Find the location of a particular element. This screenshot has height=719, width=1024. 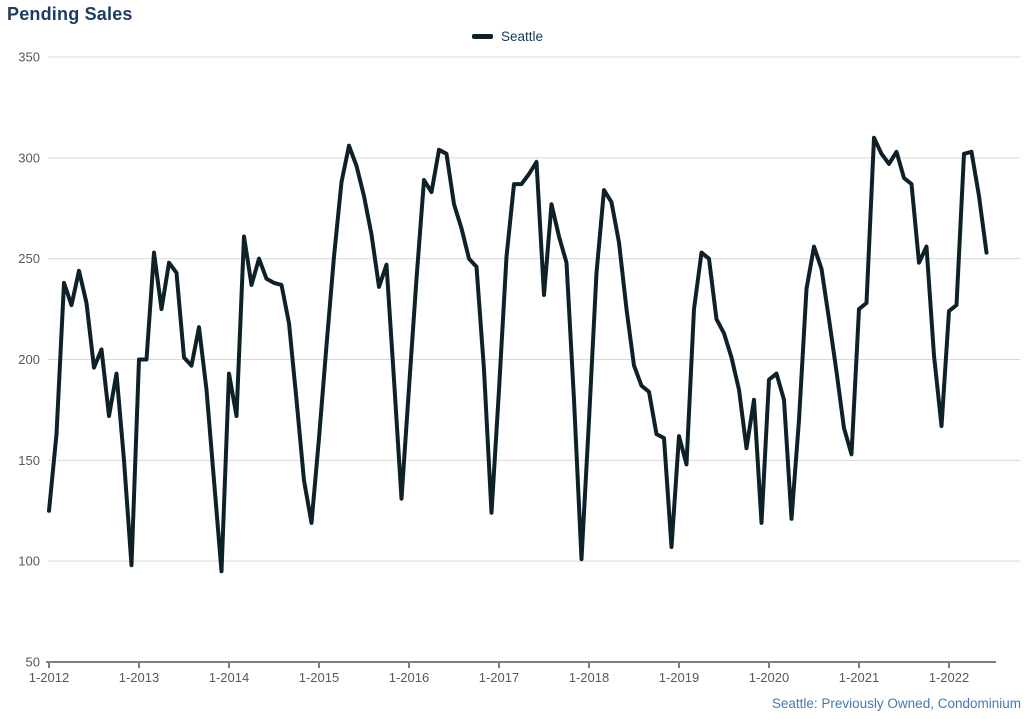

y-axis-tick-label: 350 is located at coordinates (29, 57).